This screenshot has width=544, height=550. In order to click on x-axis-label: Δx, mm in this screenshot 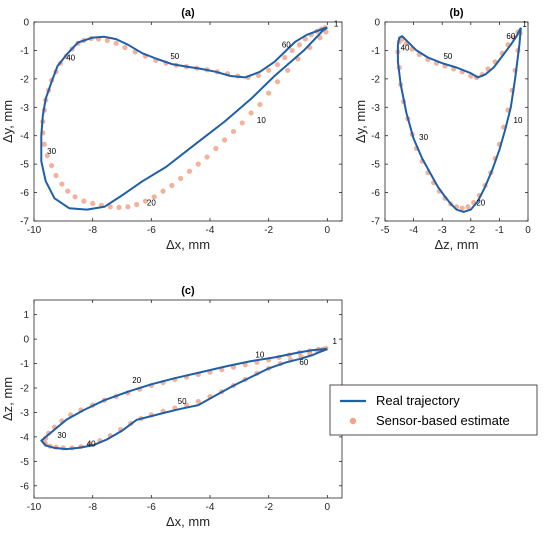, I will do `click(188, 521)`.